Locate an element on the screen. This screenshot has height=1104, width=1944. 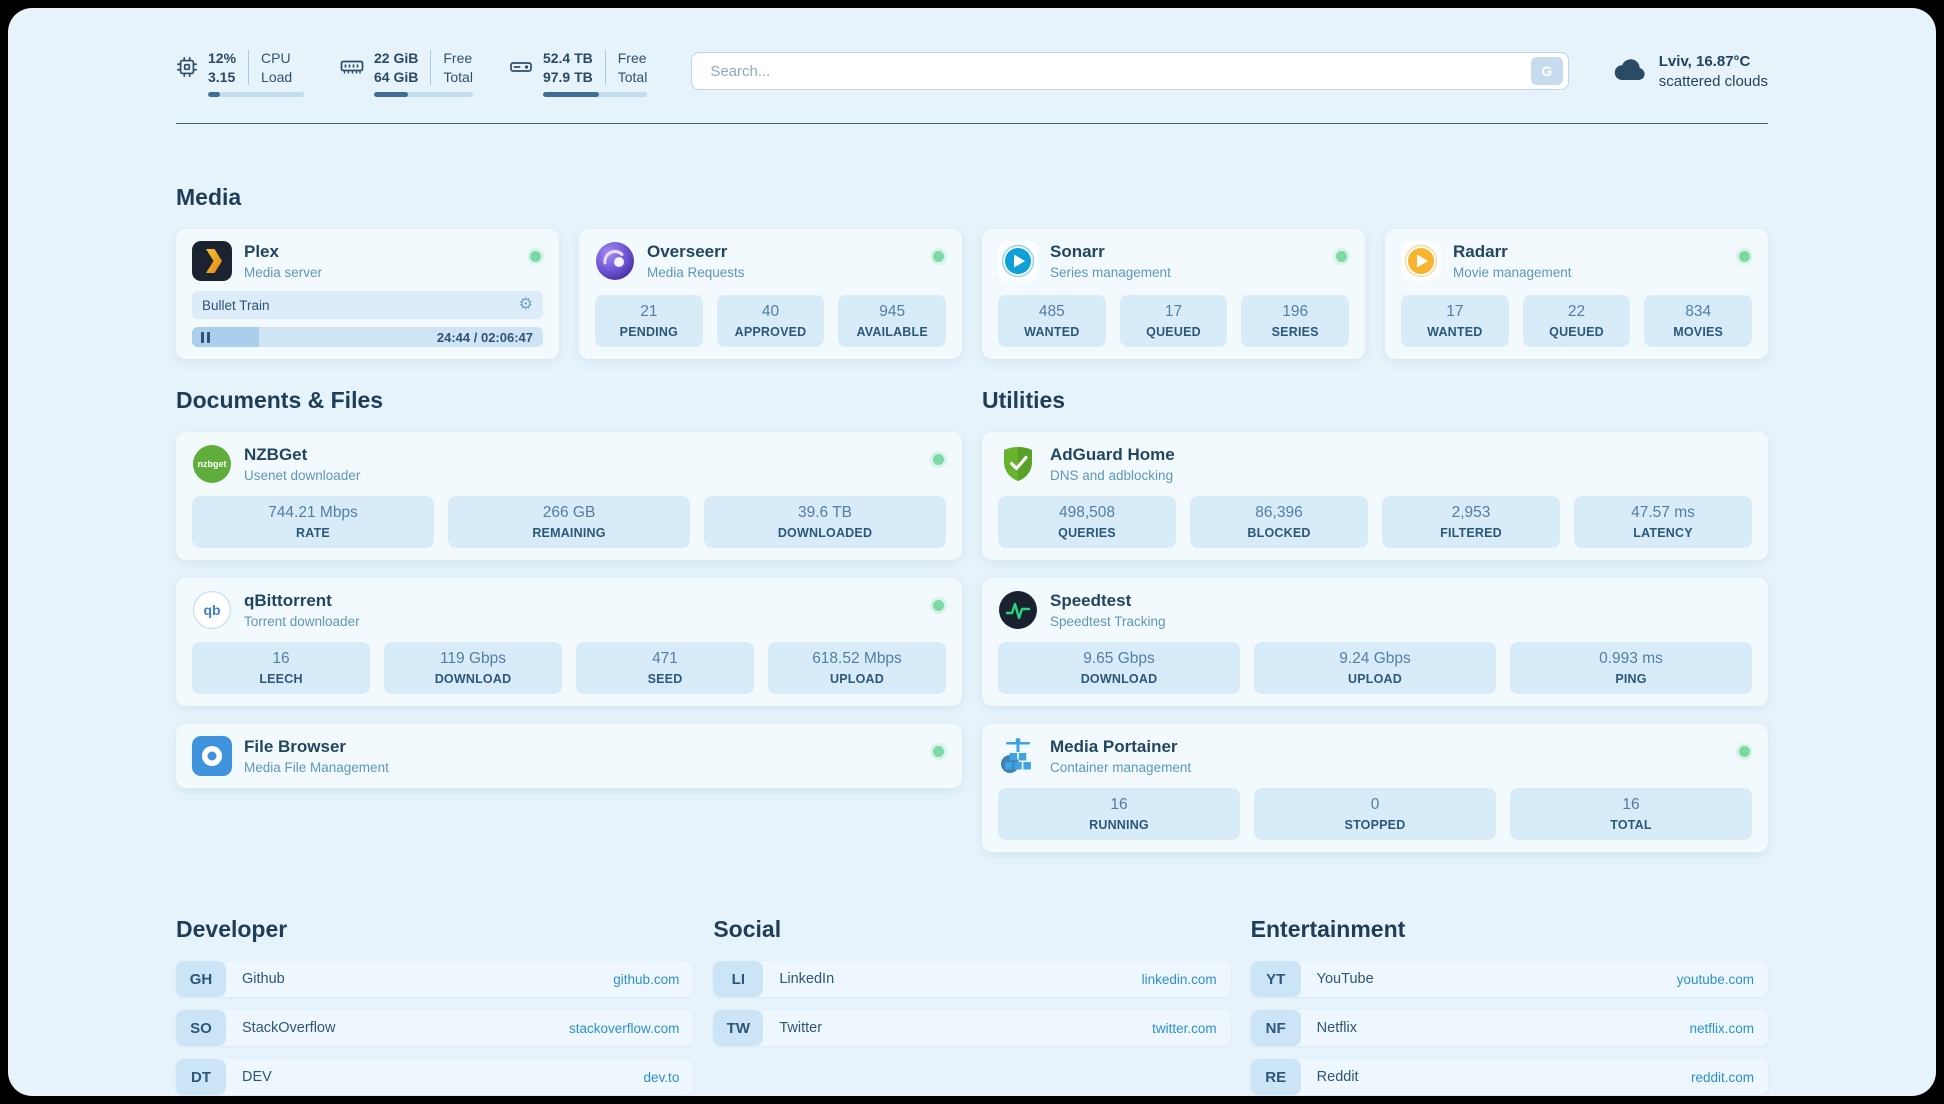
app-name: qBittorrent is located at coordinates (288, 600).